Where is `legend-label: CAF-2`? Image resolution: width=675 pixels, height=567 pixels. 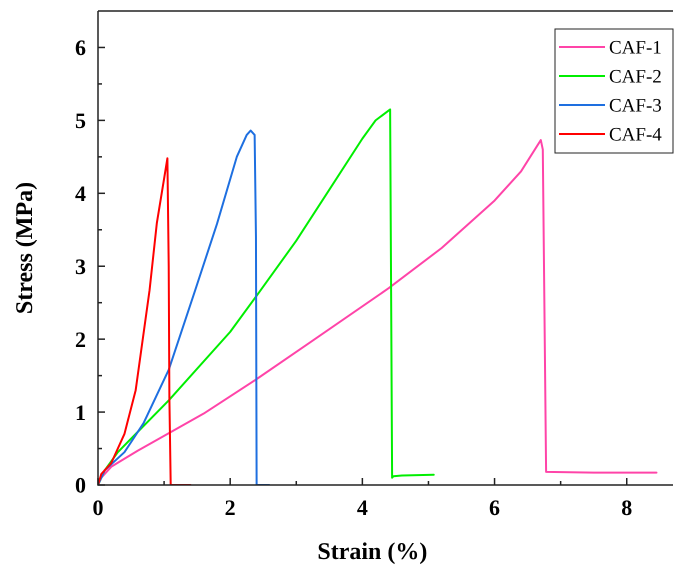 legend-label: CAF-2 is located at coordinates (635, 77).